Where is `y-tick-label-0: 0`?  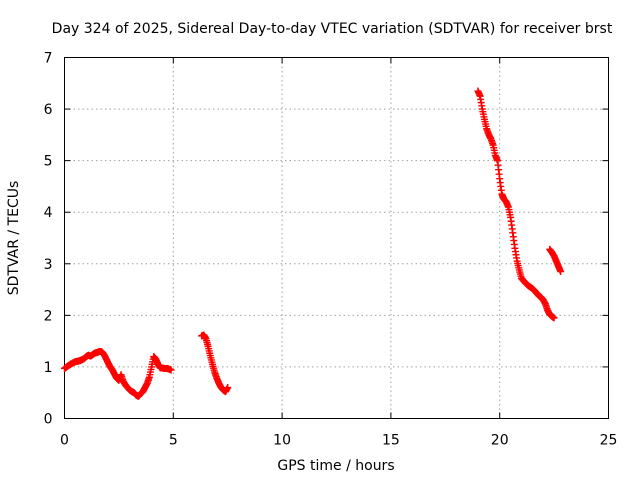 y-tick-label-0: 0 is located at coordinates (48, 420).